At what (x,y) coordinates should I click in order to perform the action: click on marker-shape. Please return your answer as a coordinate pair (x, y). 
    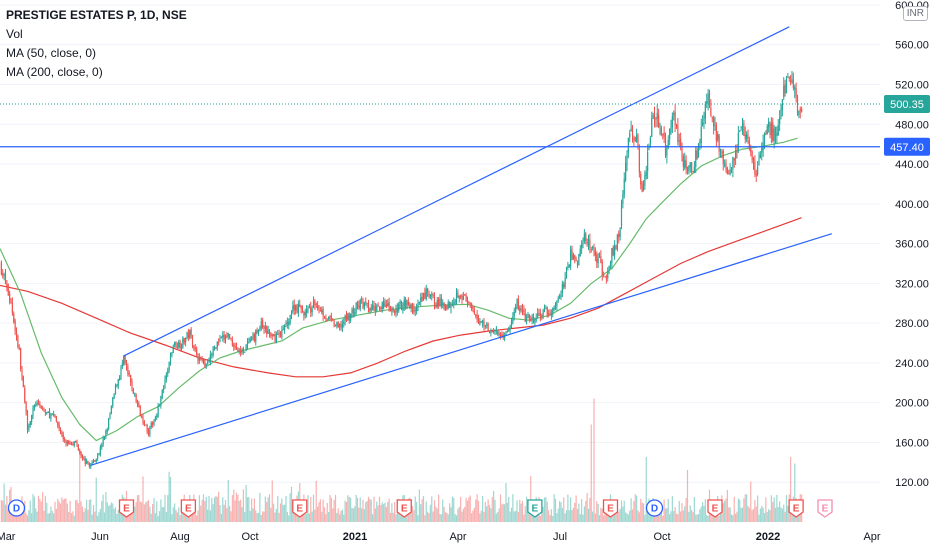
    Looking at the image, I should click on (126, 508).